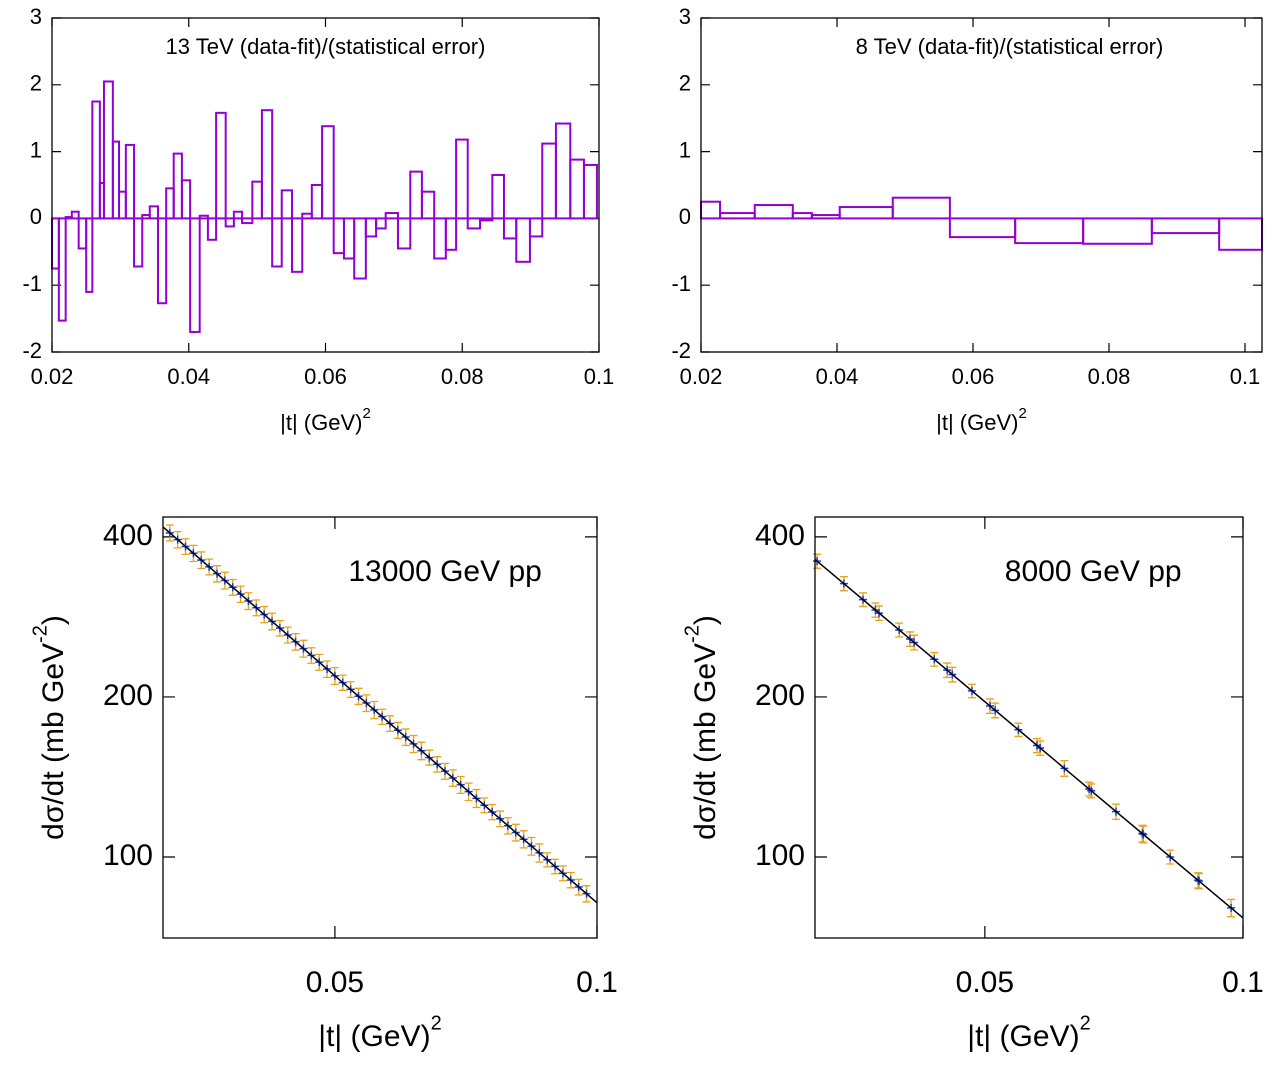  Describe the element at coordinates (36, 16) in the screenshot. I see `y-tick-label: 3` at that location.